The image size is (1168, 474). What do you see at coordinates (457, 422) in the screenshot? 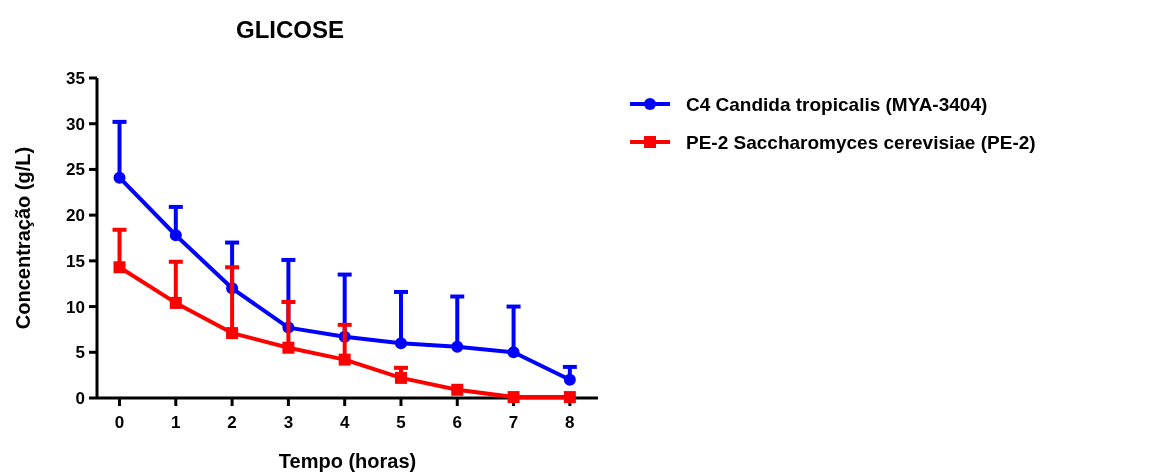
I see `x-tick-label: 6` at bounding box center [457, 422].